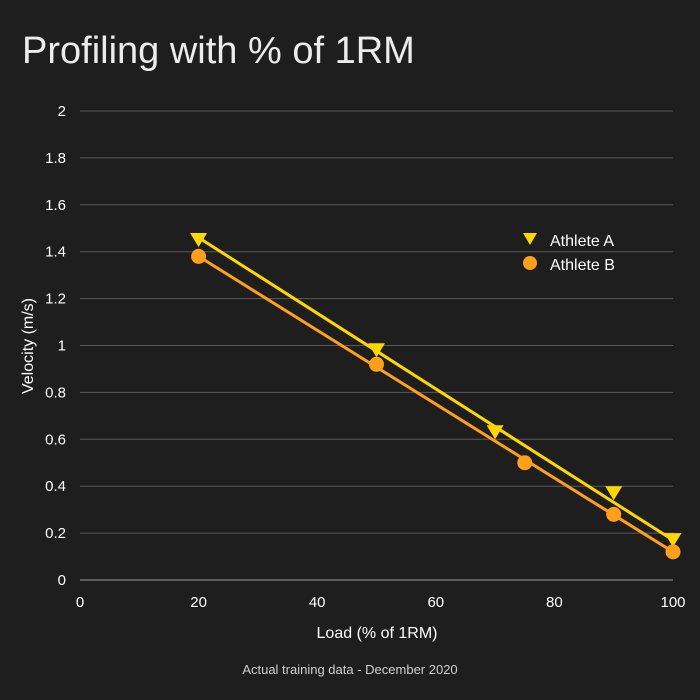  What do you see at coordinates (80, 602) in the screenshot?
I see `x-tick-label: 0` at bounding box center [80, 602].